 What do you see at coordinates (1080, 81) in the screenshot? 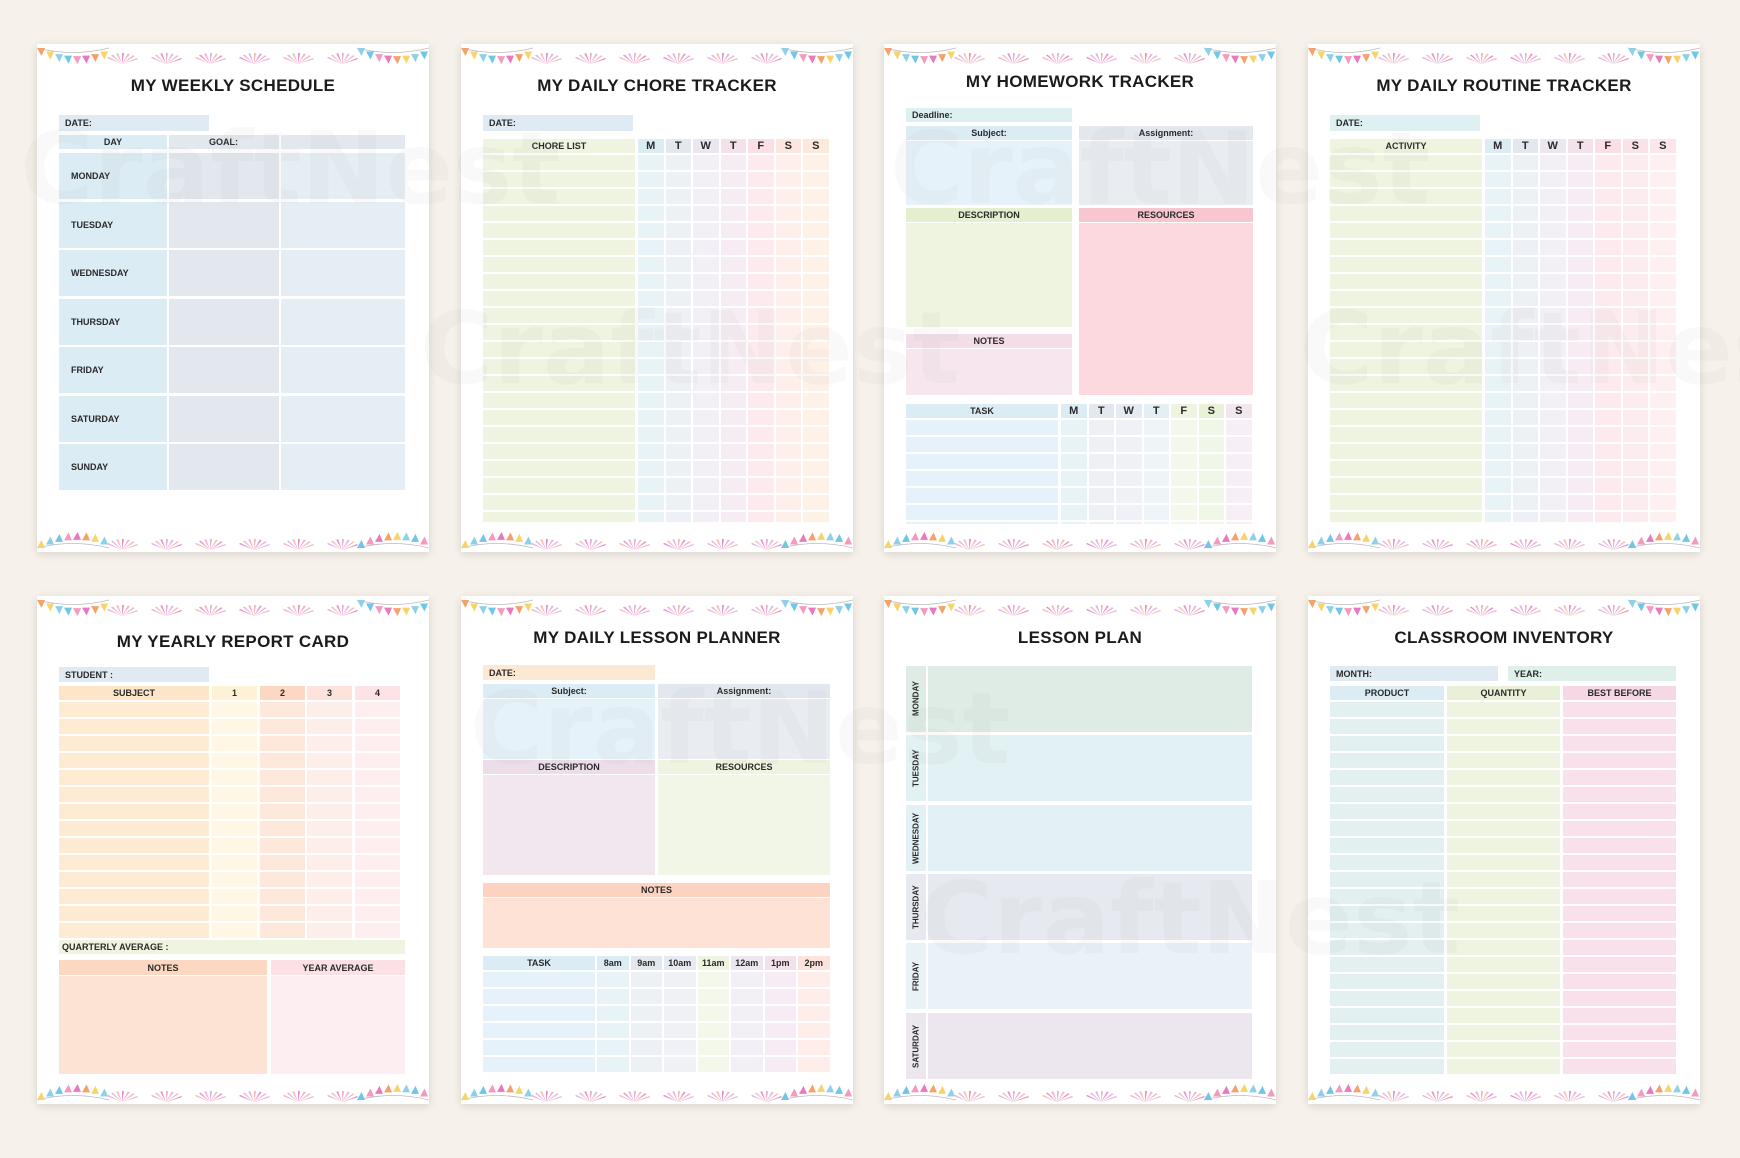
I see `page-title: MY HOMEWORK TRACKER` at bounding box center [1080, 81].